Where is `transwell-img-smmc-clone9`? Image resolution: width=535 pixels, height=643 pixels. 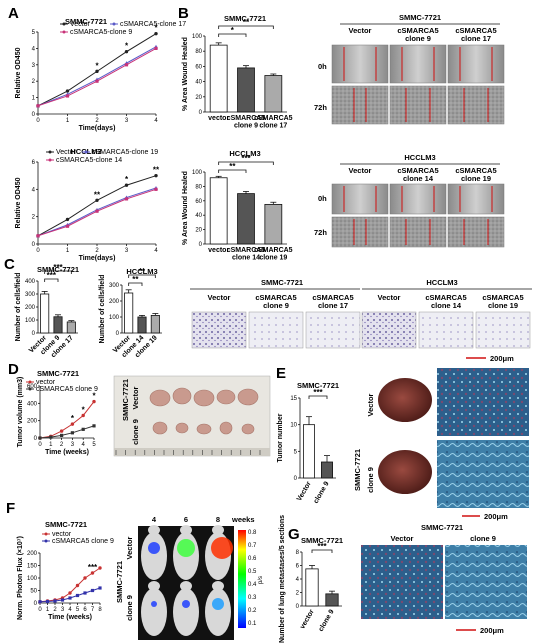 transwell-img-smmc-clone9 is located at coordinates (276, 330).